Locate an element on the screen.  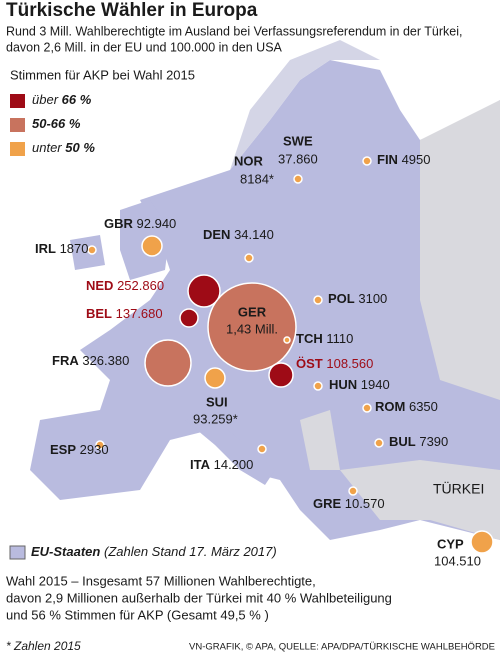
marker-value: 1,43 Mill. is located at coordinates (252, 328).